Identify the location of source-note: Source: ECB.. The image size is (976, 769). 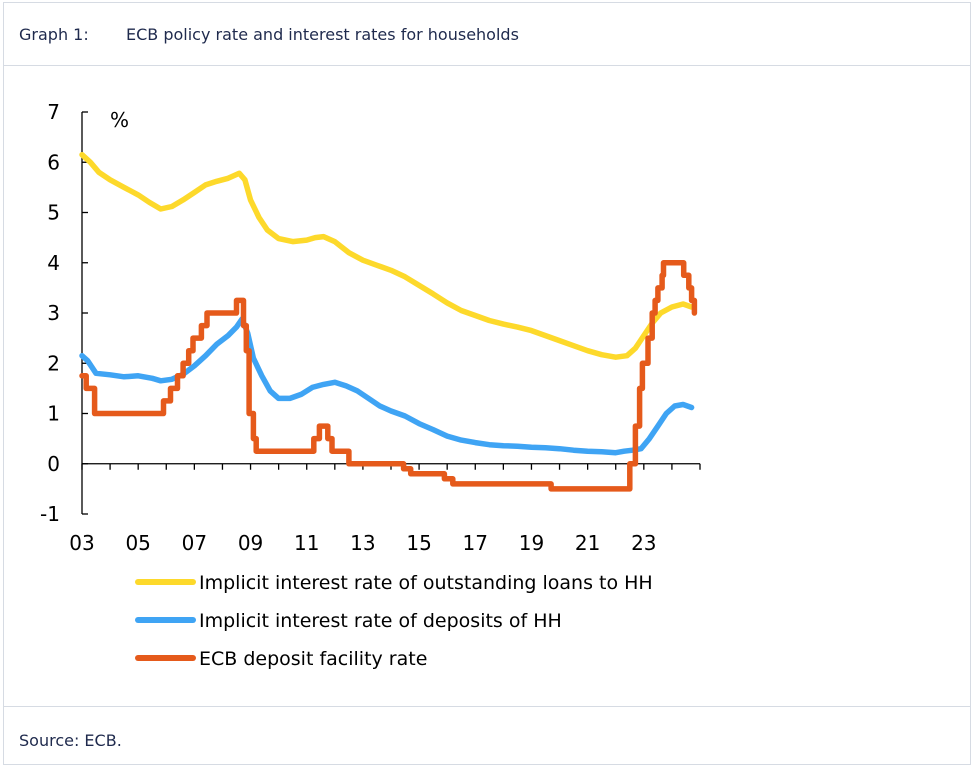
(70, 740).